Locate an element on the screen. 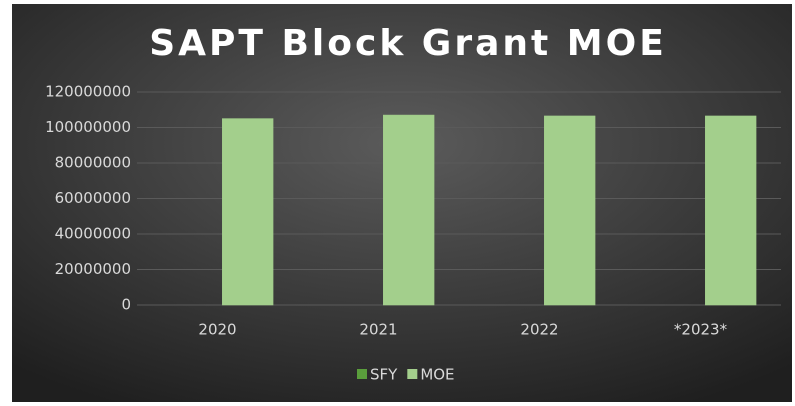 The width and height of the screenshot is (795, 406). y-tick-label: 120000000 is located at coordinates (88, 92).